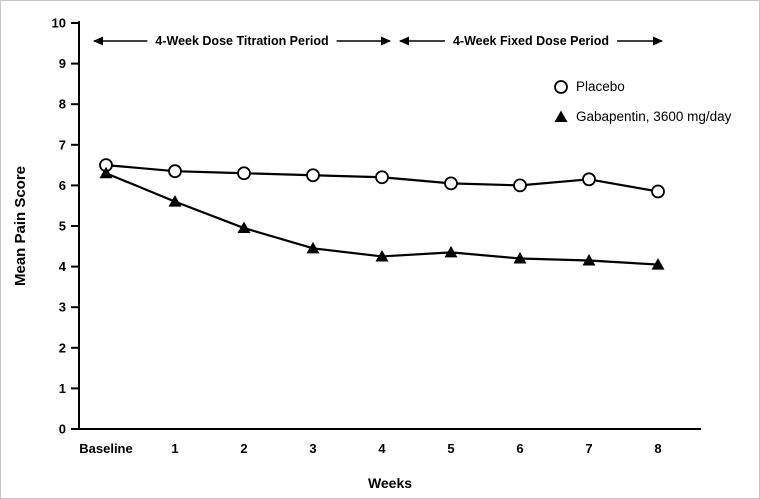 This screenshot has height=499, width=760. Describe the element at coordinates (174, 448) in the screenshot. I see `x-tick-label: 1` at that location.